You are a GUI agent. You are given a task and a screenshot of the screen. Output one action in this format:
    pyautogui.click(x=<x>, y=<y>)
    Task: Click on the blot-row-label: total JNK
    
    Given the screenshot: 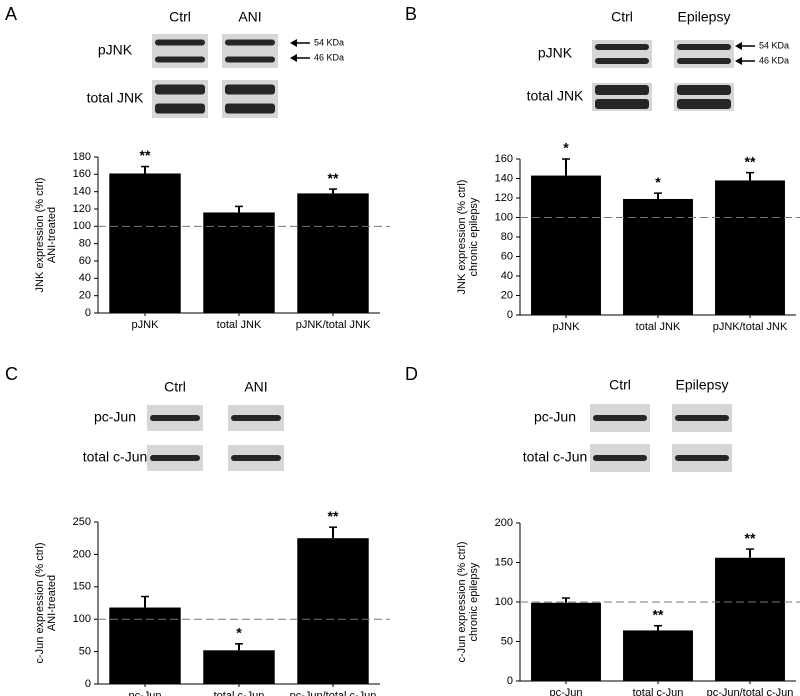 What is the action you would take?
    pyautogui.click(x=555, y=96)
    